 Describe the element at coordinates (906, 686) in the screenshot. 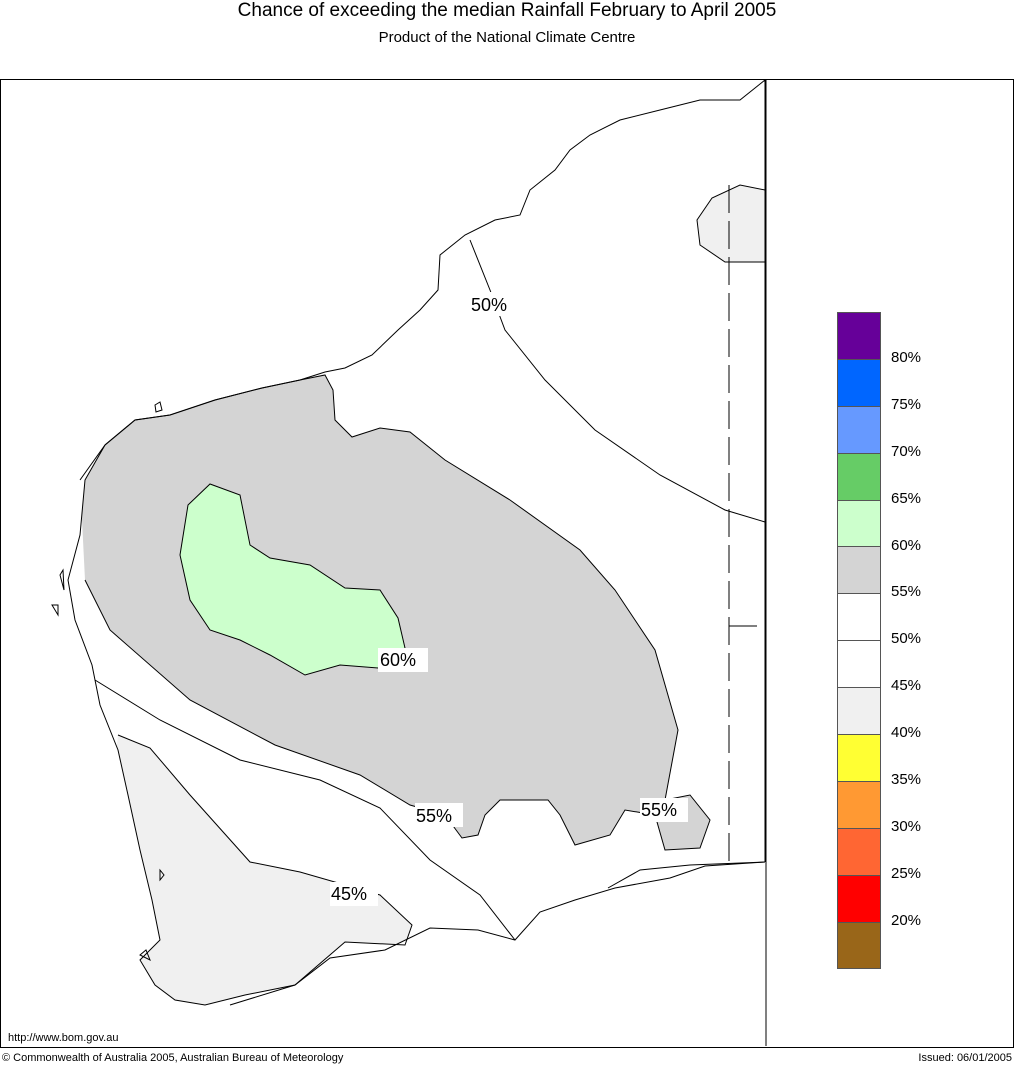

I see `legend-label-7: 45%` at that location.